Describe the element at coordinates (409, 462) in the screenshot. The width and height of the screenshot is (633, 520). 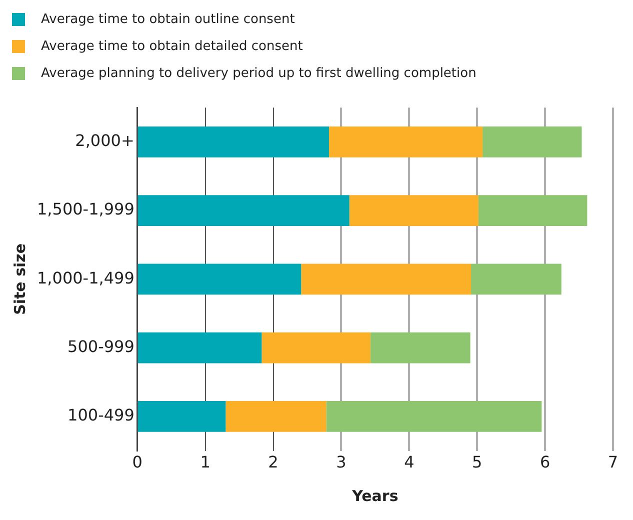
I see `x-tick-label: 4` at that location.